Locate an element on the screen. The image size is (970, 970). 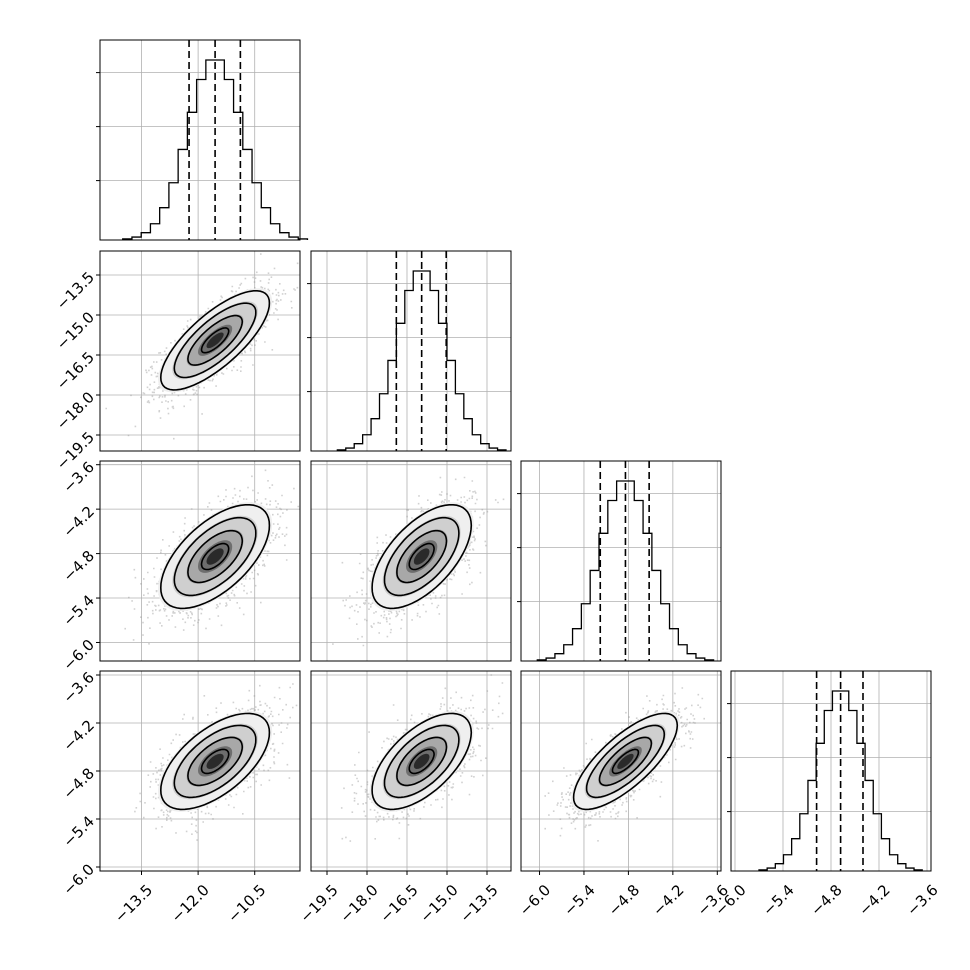
x-tick-label: −6.0 is located at coordinates (535, 900).